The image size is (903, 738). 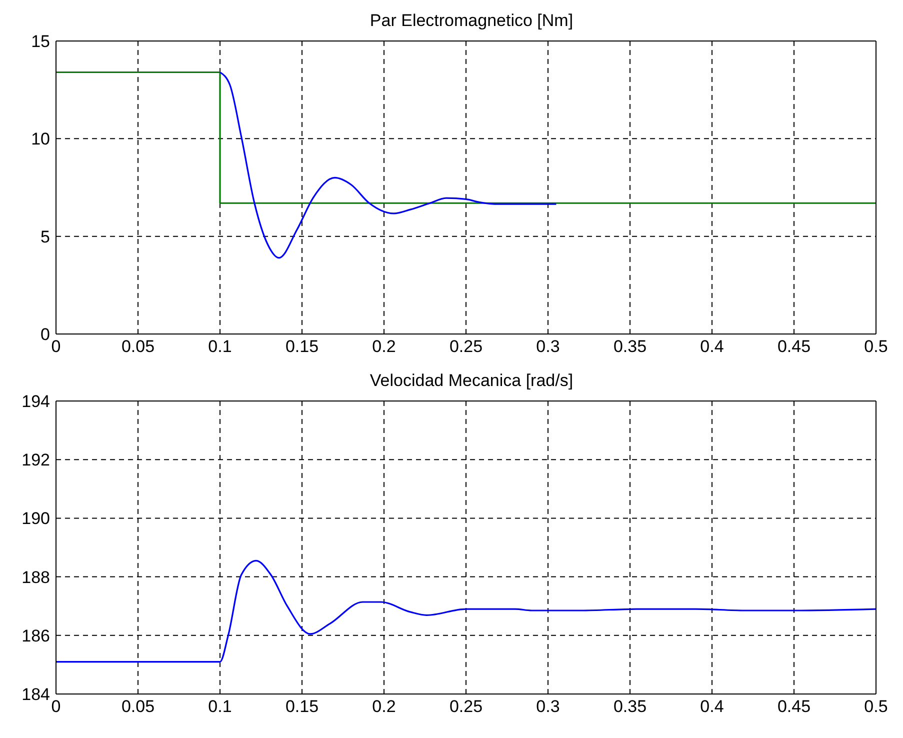 What do you see at coordinates (36, 402) in the screenshot?
I see `y-tick-label: 194` at bounding box center [36, 402].